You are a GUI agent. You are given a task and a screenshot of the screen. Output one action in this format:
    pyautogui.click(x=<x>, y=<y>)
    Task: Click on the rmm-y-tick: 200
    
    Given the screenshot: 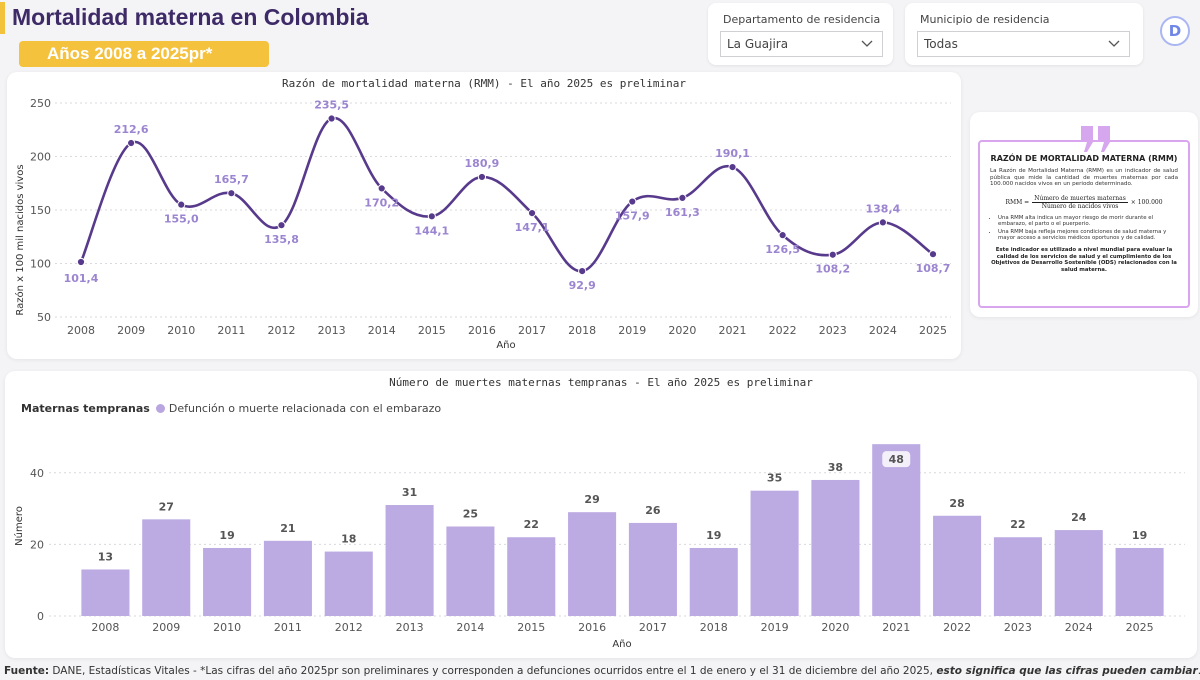 What is the action you would take?
    pyautogui.click(x=40, y=157)
    